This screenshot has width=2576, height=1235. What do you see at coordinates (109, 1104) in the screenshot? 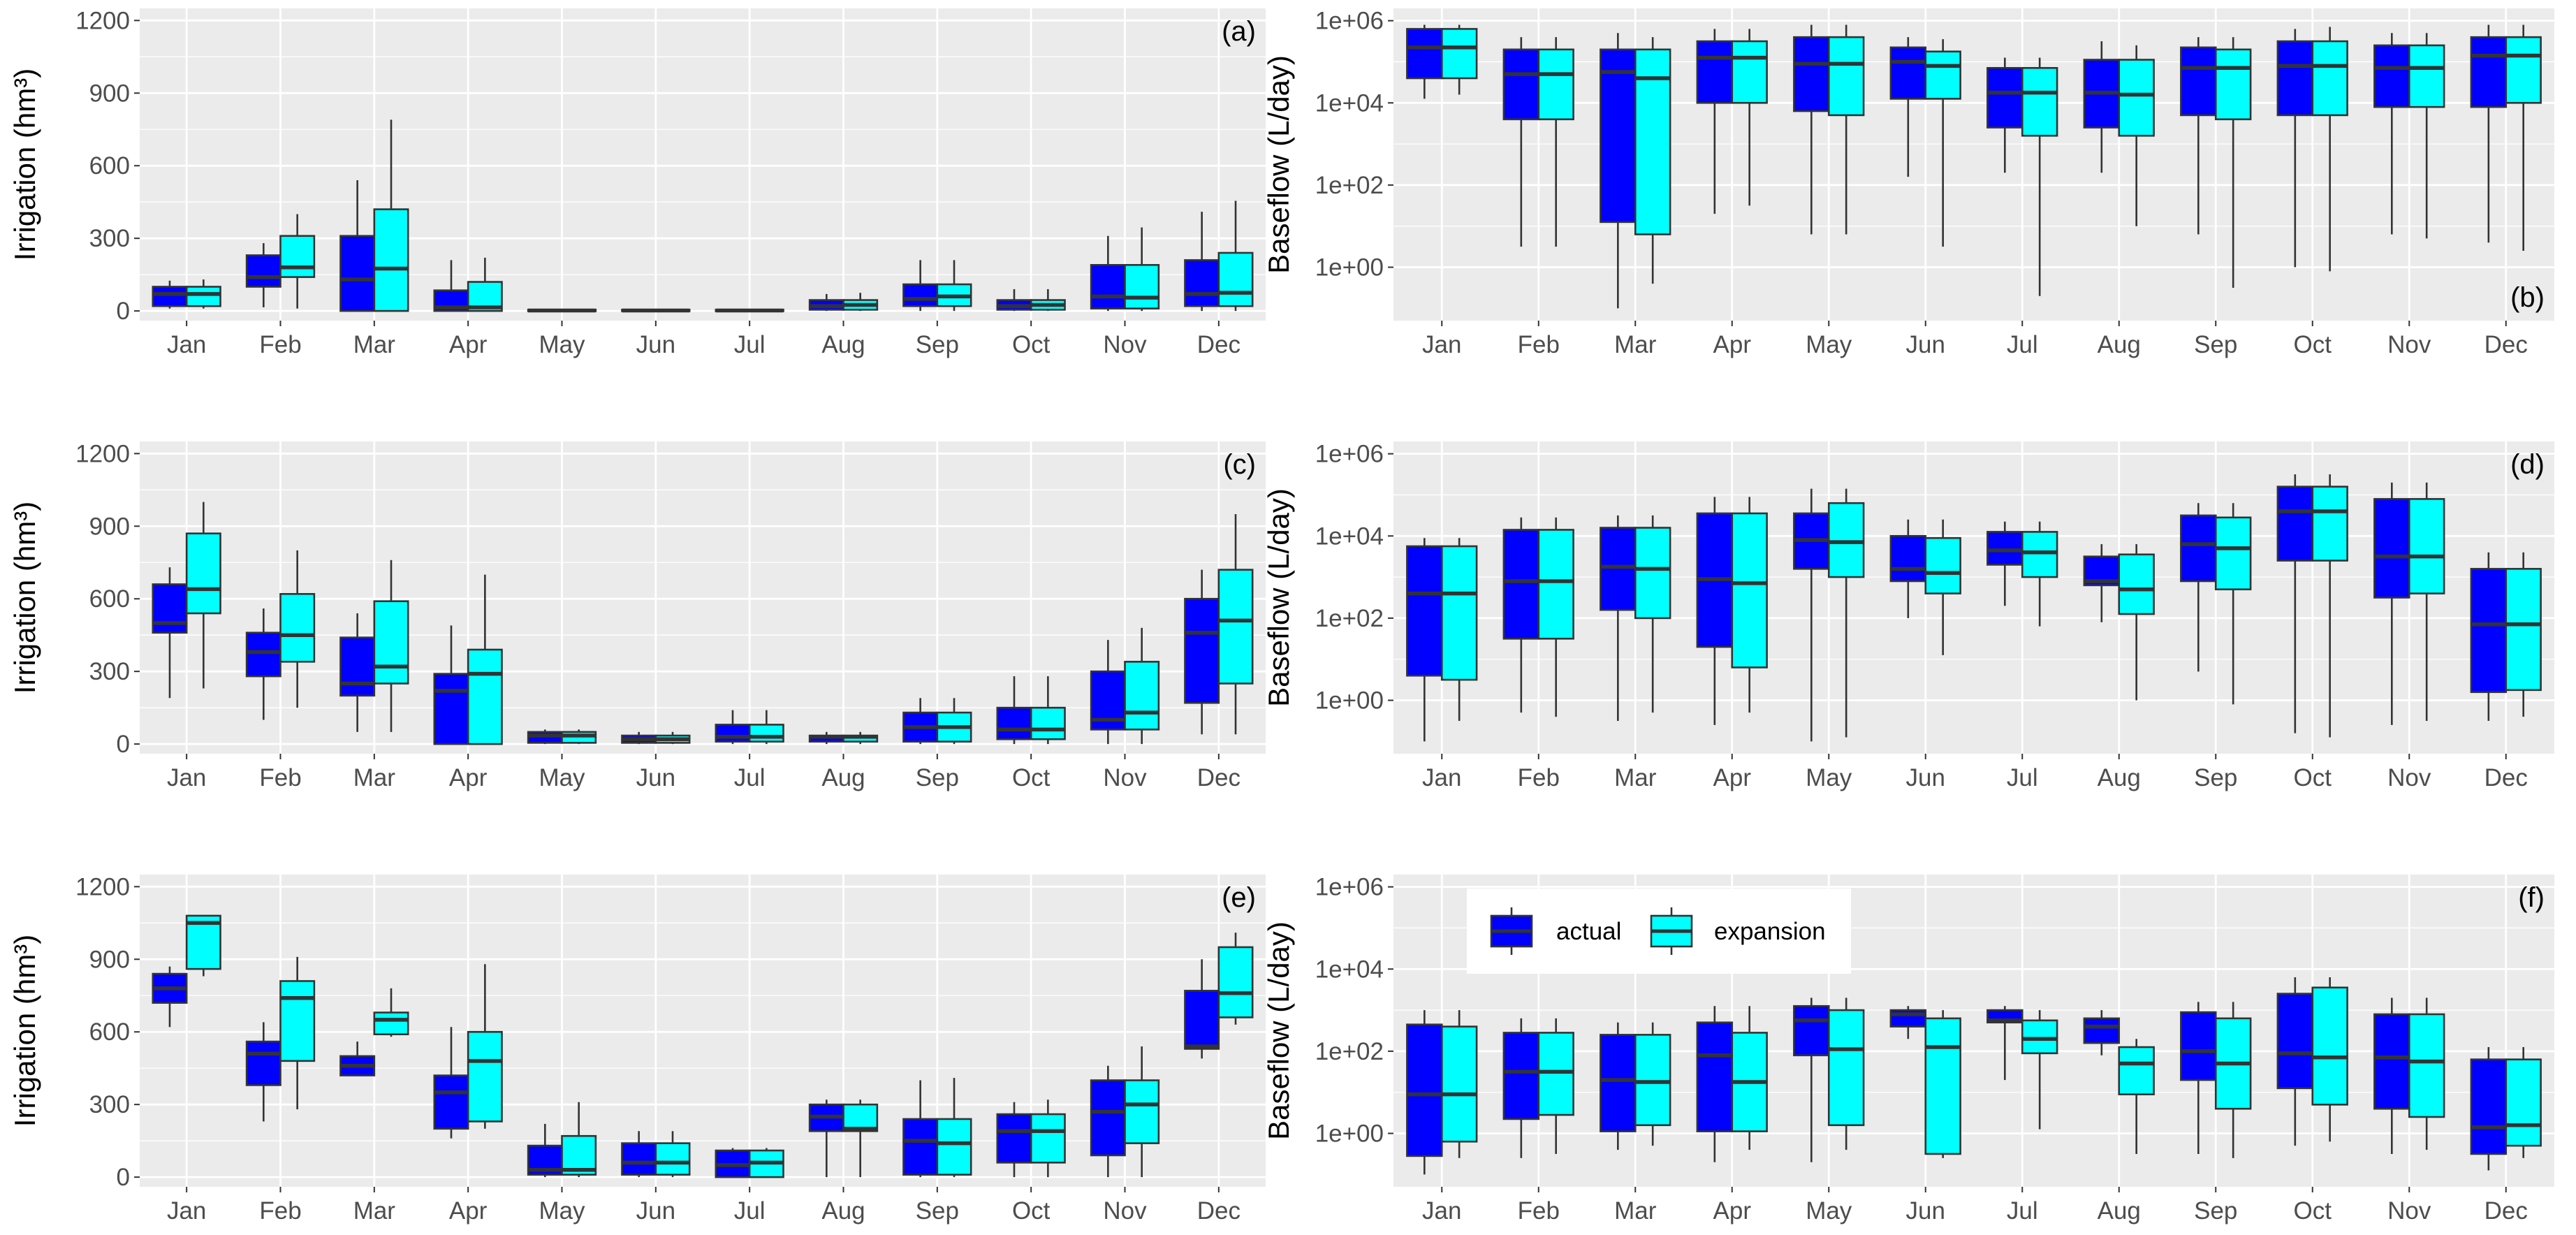
I see `y-tick-label: 300` at bounding box center [109, 1104].